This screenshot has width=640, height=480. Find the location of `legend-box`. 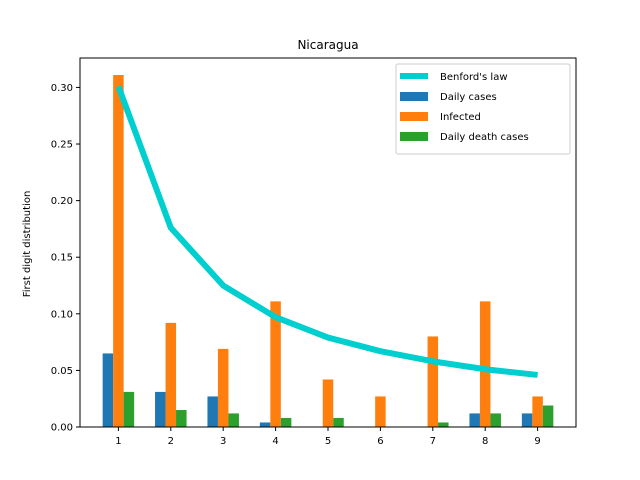

legend-box is located at coordinates (483, 109).